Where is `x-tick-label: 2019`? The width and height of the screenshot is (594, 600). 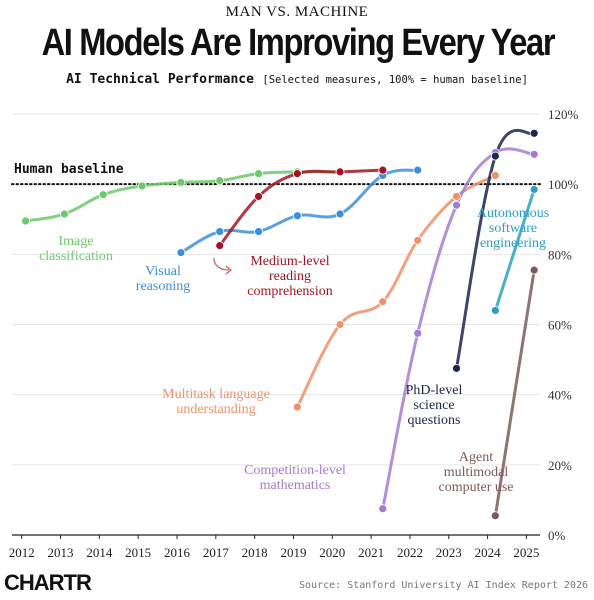
x-tick-label: 2019 is located at coordinates (293, 552).